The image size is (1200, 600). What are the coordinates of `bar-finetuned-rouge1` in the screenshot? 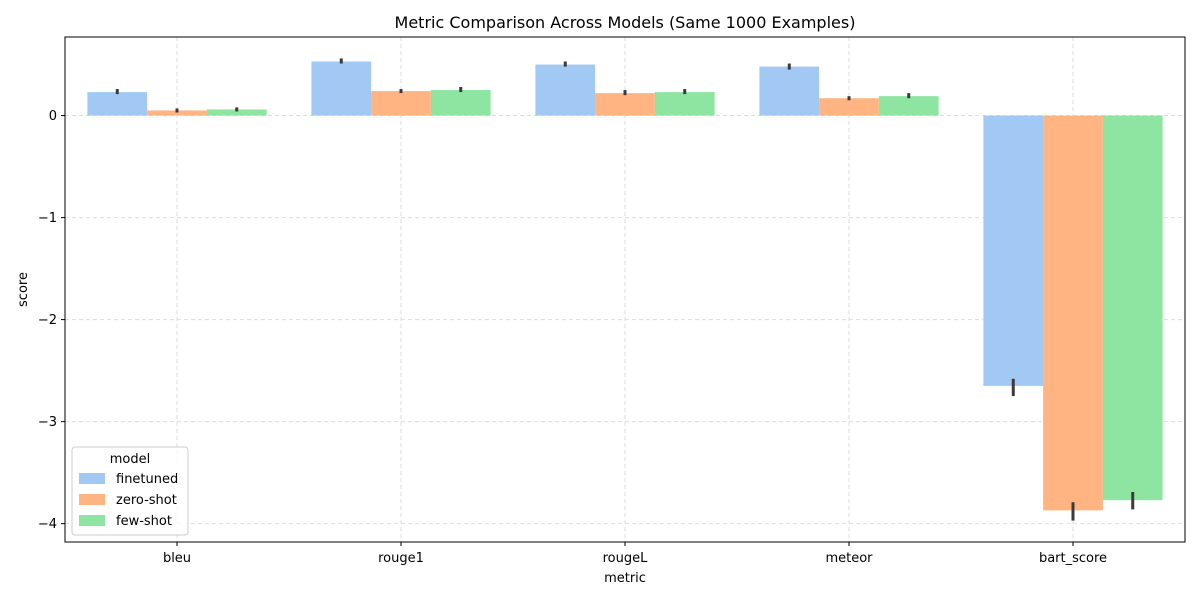 It's located at (341, 88).